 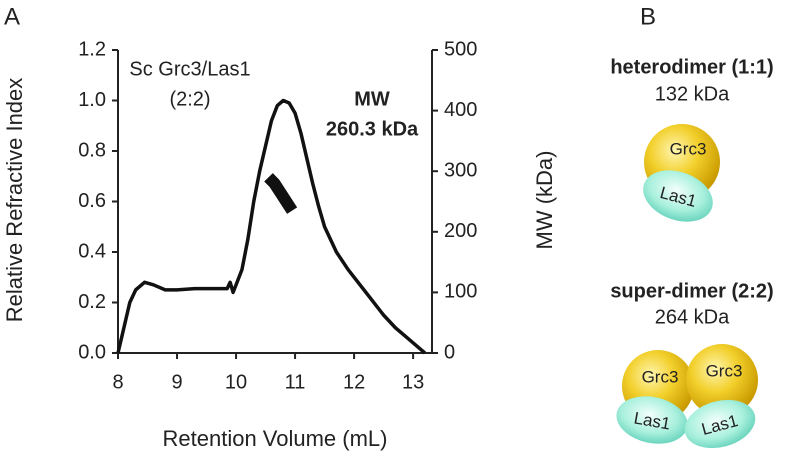 I want to click on mw-trace, so click(x=281, y=193).